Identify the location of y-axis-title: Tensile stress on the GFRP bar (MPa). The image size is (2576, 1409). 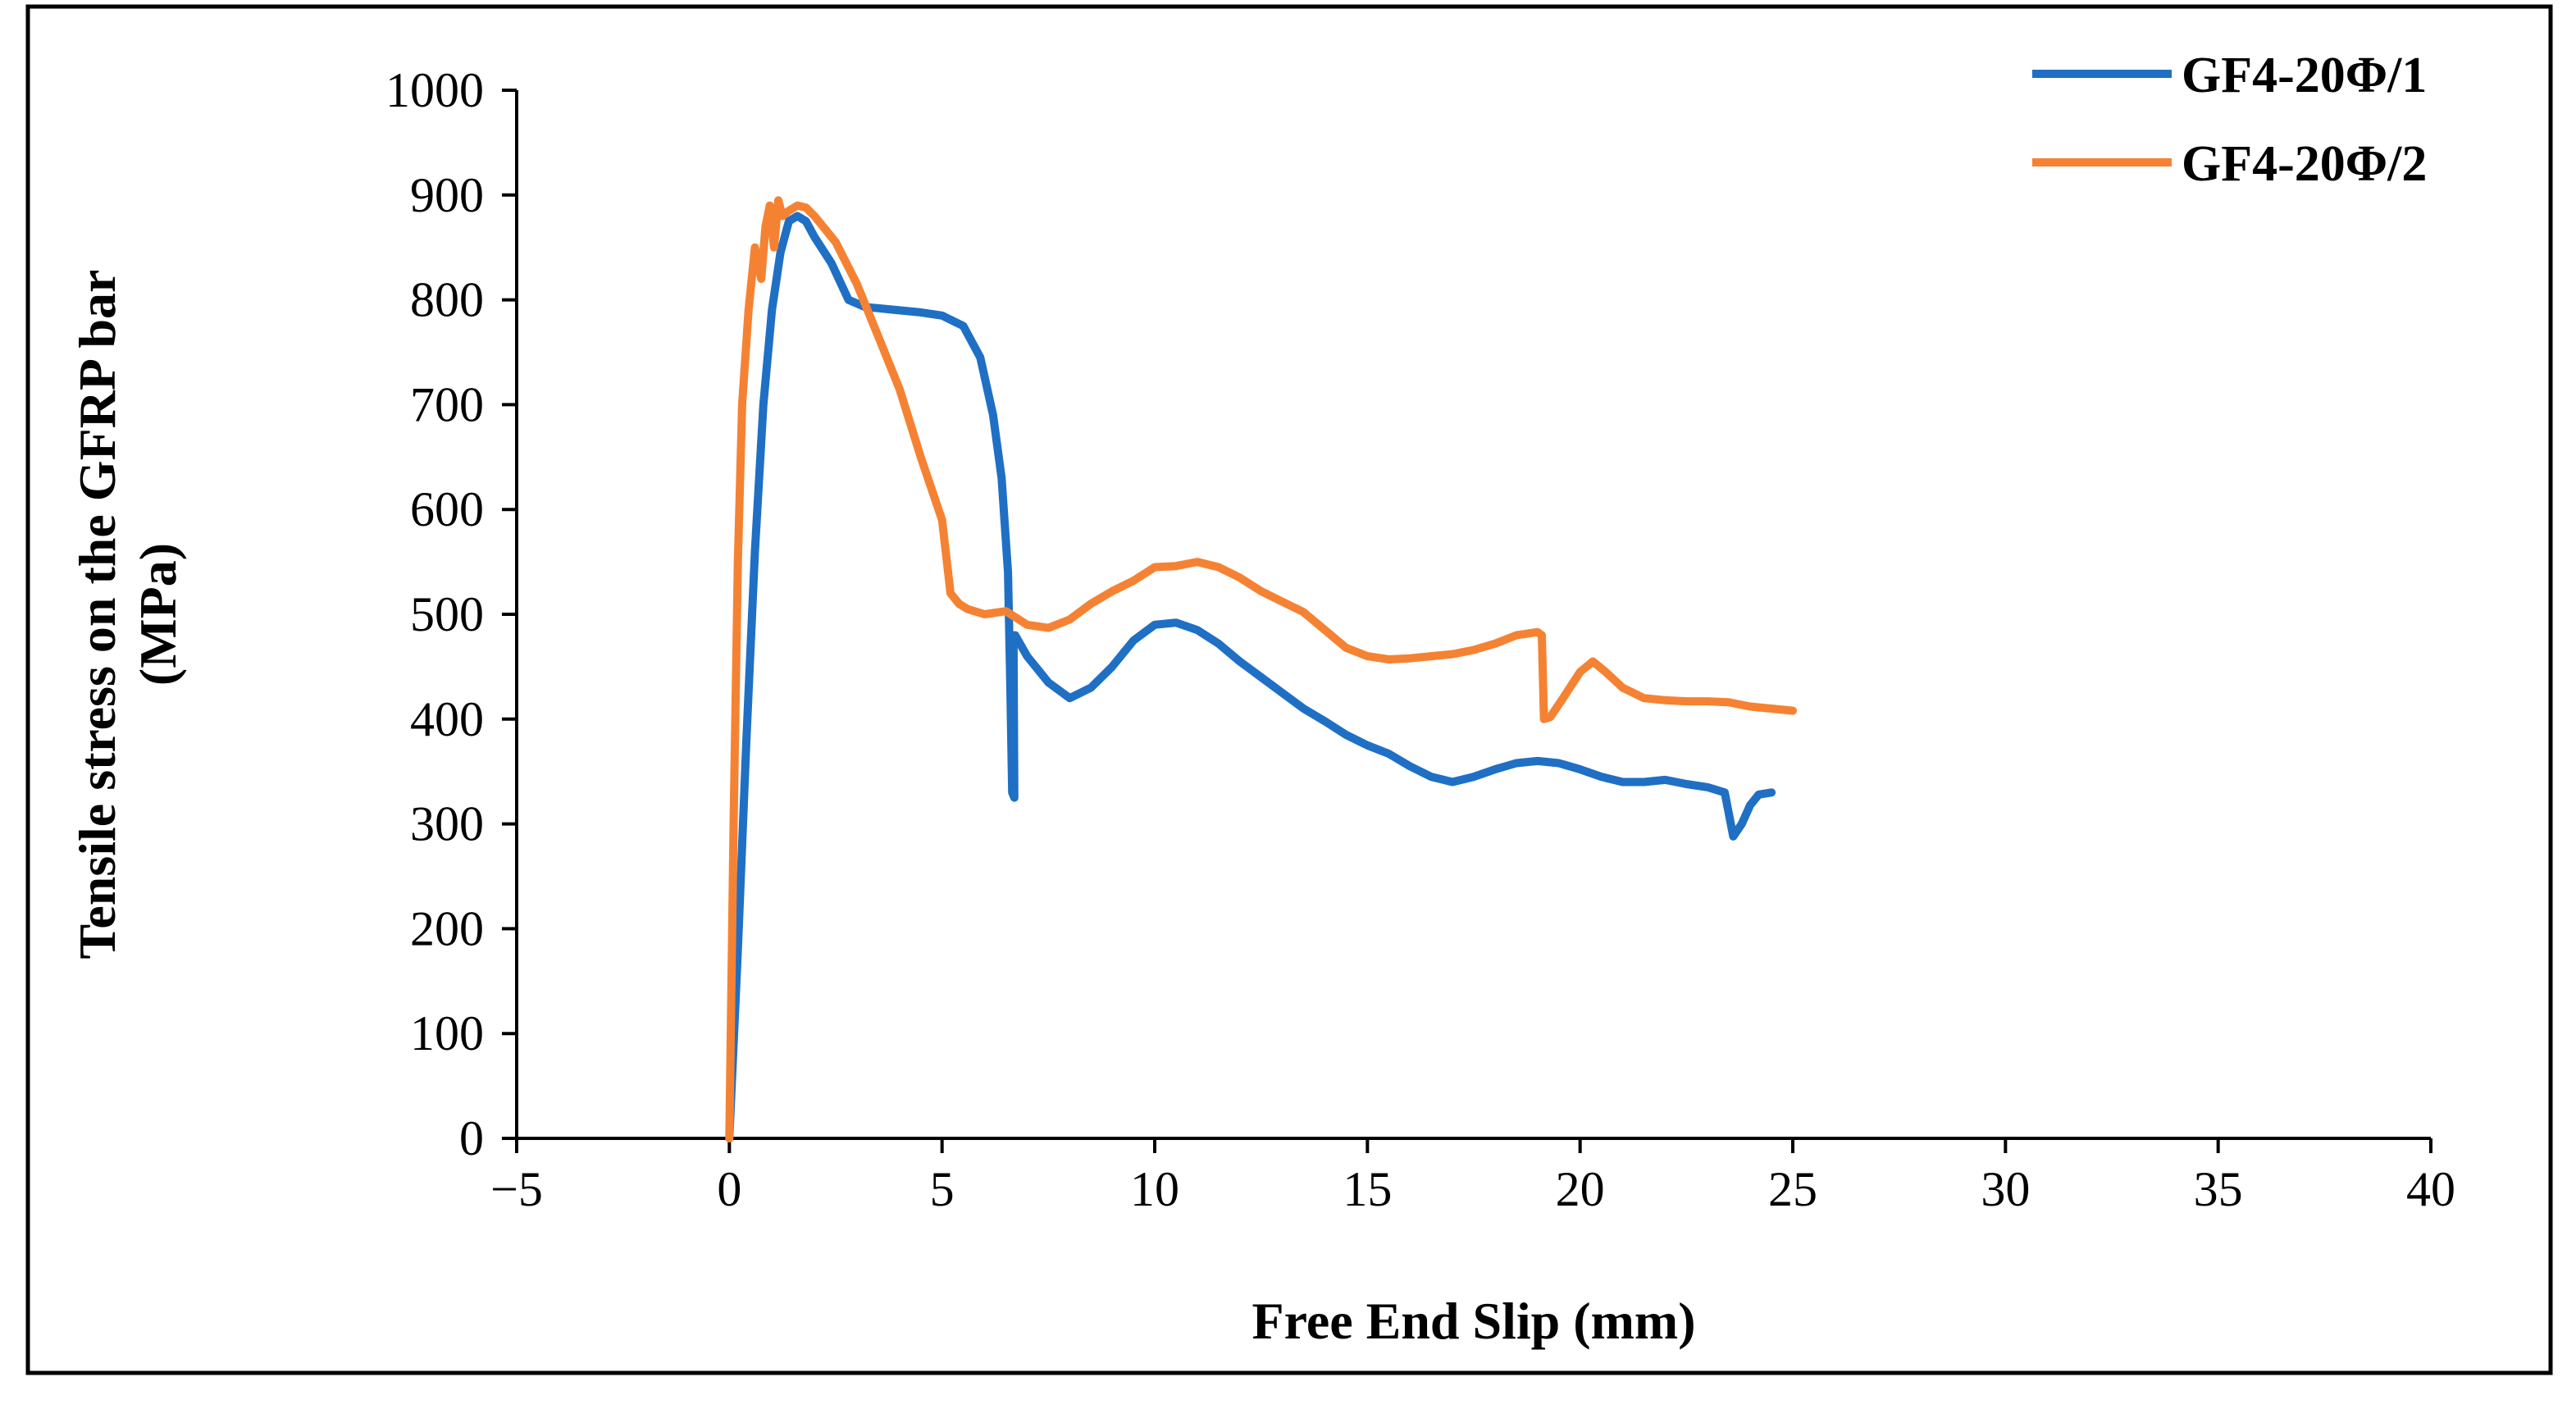
(127, 615).